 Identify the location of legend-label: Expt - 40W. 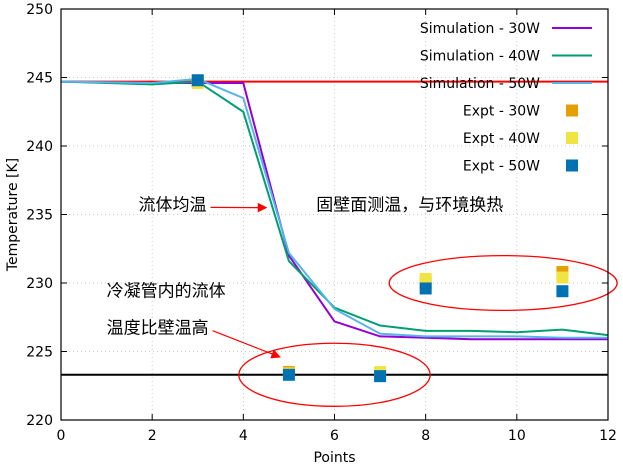
(501, 139).